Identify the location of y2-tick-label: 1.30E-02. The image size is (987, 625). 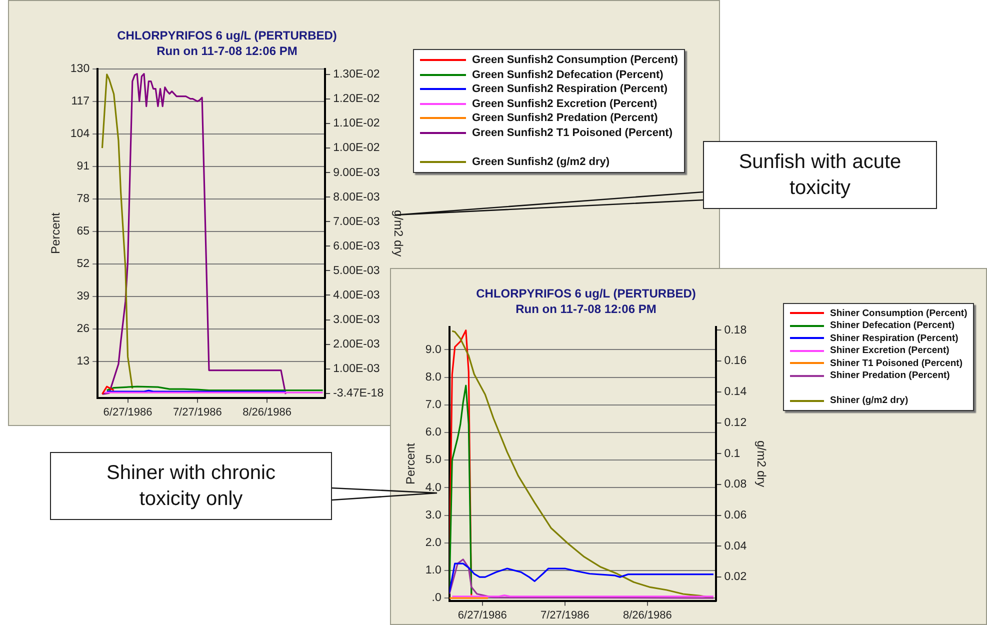
(356, 74).